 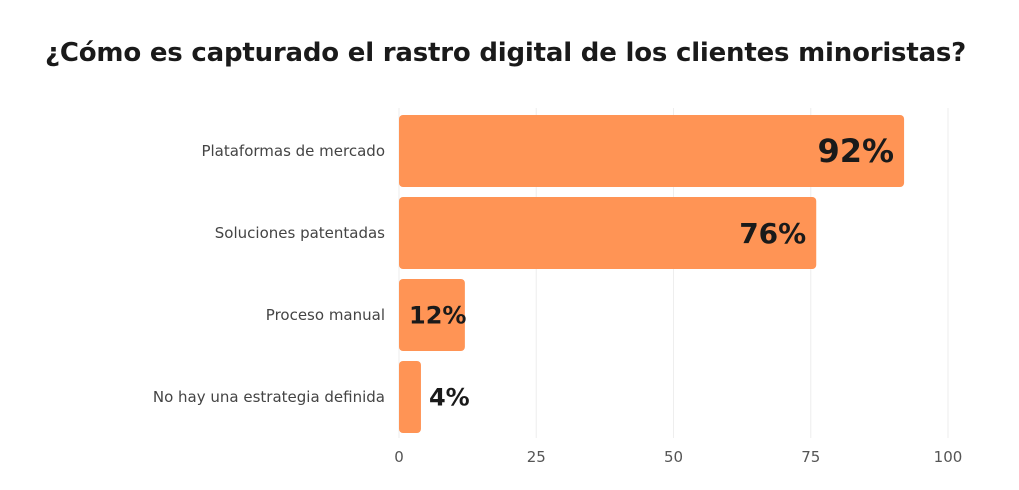 What do you see at coordinates (855, 151) in the screenshot?
I see `data-label: 92%` at bounding box center [855, 151].